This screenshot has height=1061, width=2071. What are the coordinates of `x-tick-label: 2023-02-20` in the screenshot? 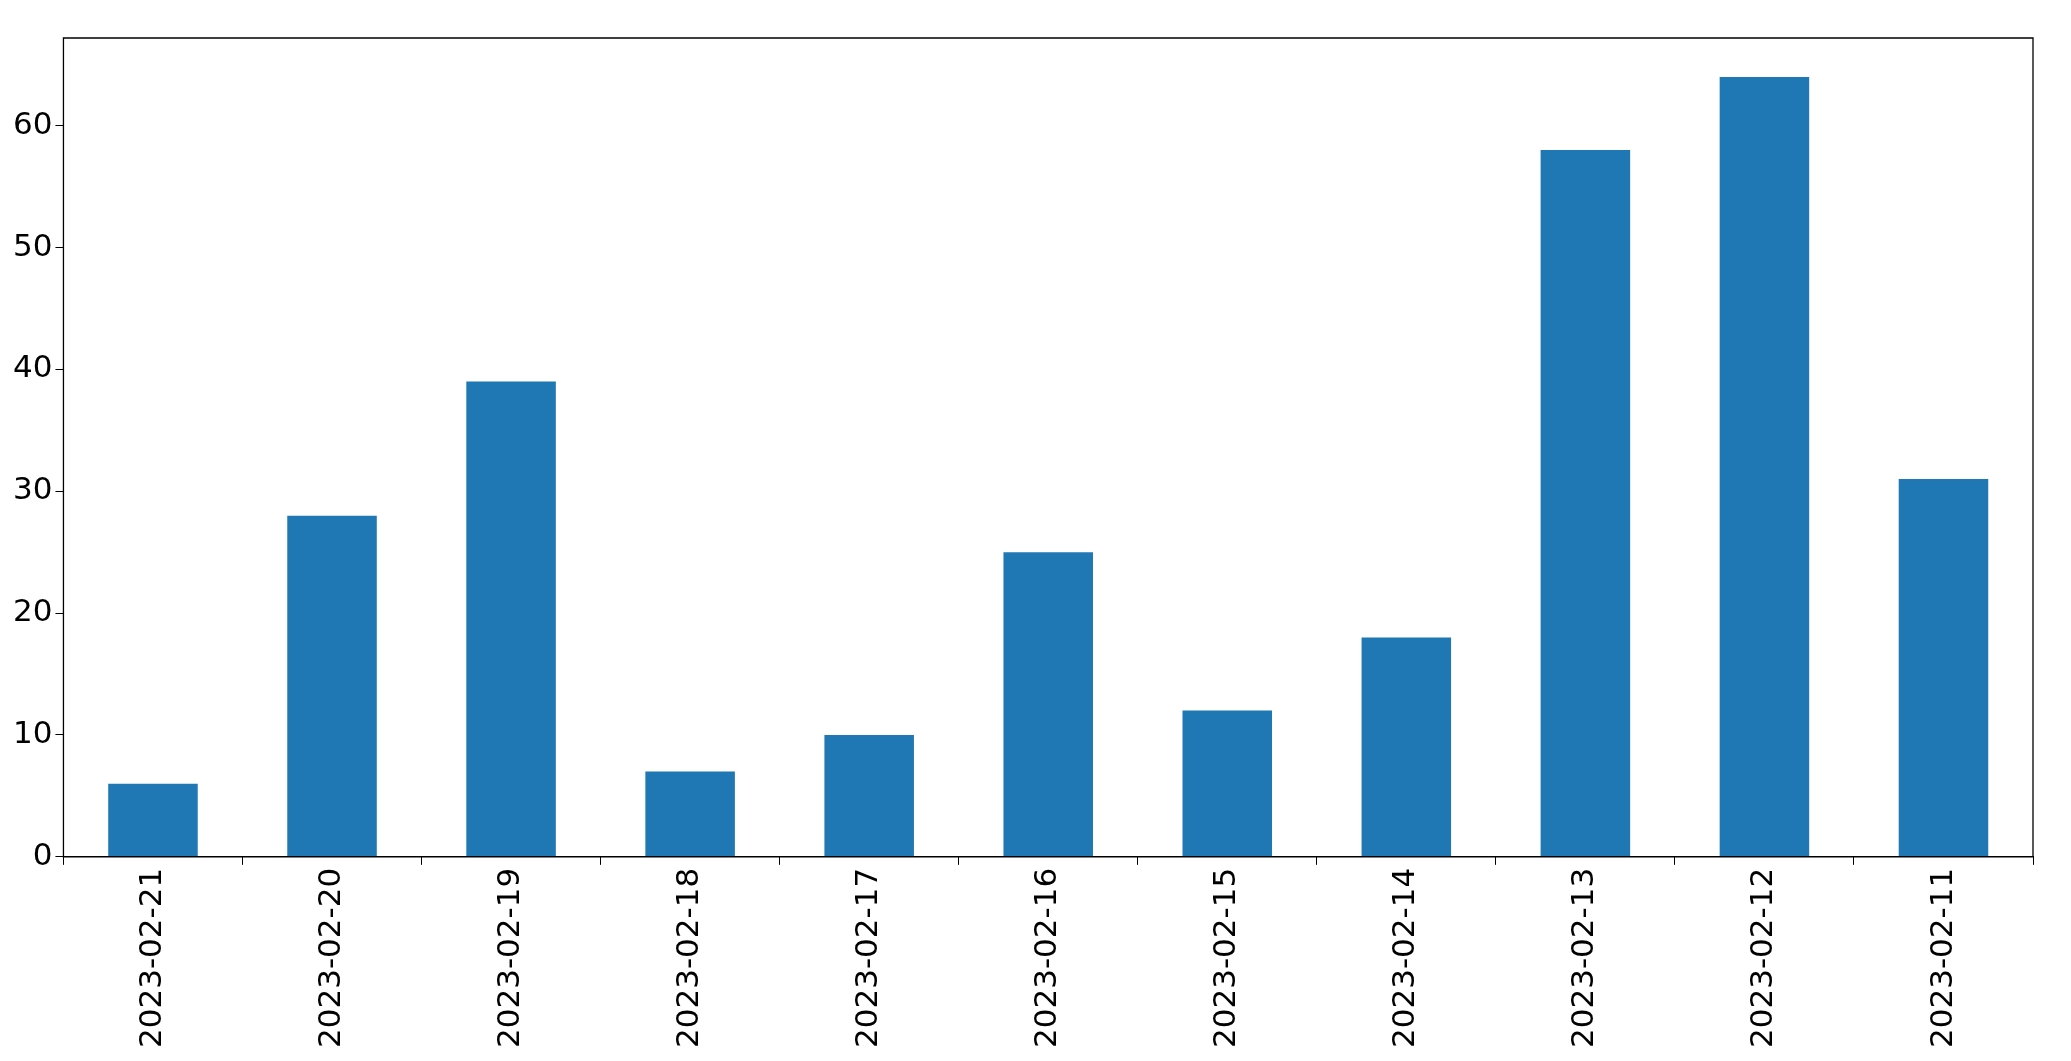 It's located at (329, 958).